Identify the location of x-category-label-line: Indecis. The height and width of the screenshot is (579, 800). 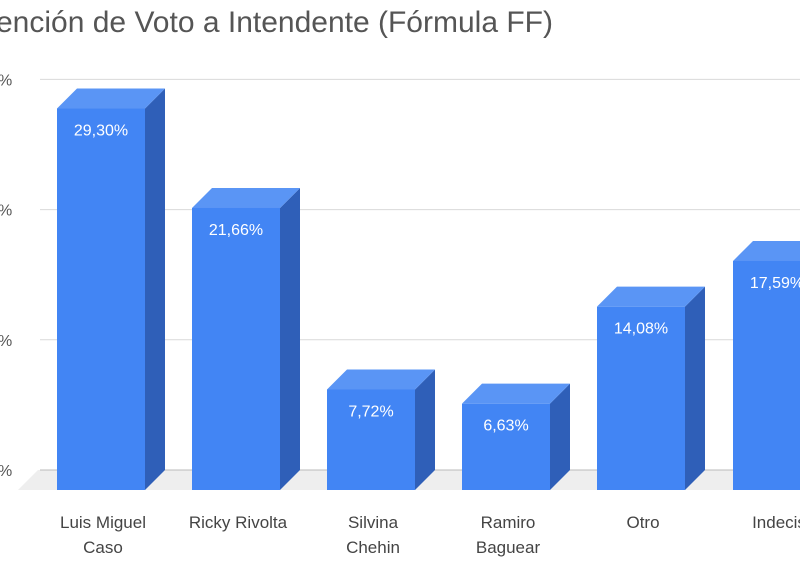
(776, 522).